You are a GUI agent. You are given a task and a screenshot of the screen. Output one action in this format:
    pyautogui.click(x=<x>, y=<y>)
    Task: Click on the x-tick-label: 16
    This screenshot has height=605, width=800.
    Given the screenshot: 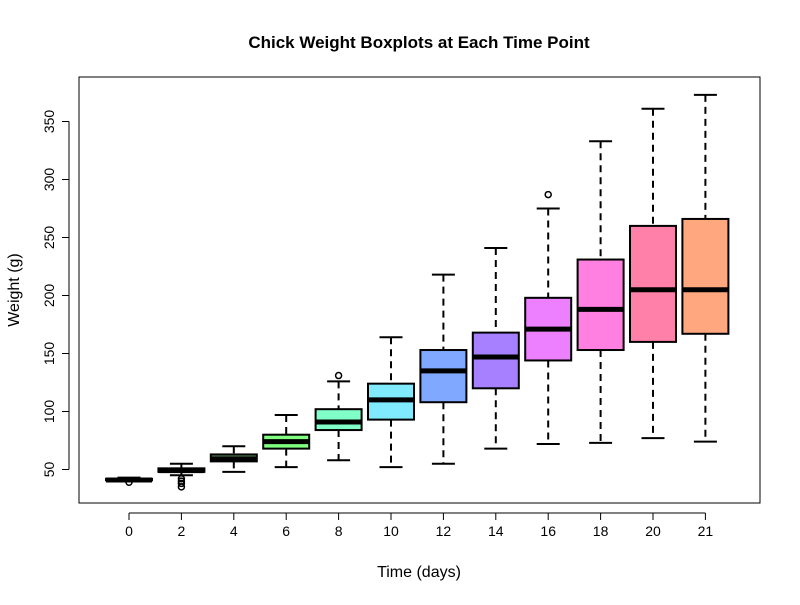 What is the action you would take?
    pyautogui.click(x=548, y=531)
    